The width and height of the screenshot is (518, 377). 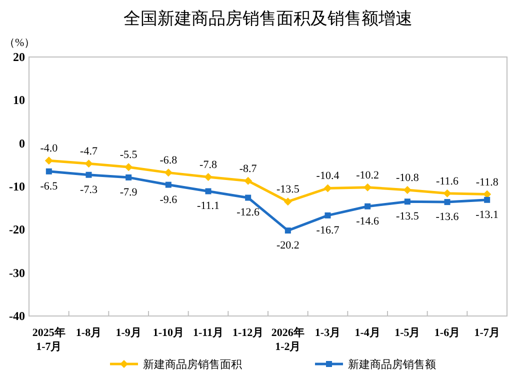 I want to click on chart-title: 全国新建商品房销售面积及销售额增速, so click(x=268, y=19).